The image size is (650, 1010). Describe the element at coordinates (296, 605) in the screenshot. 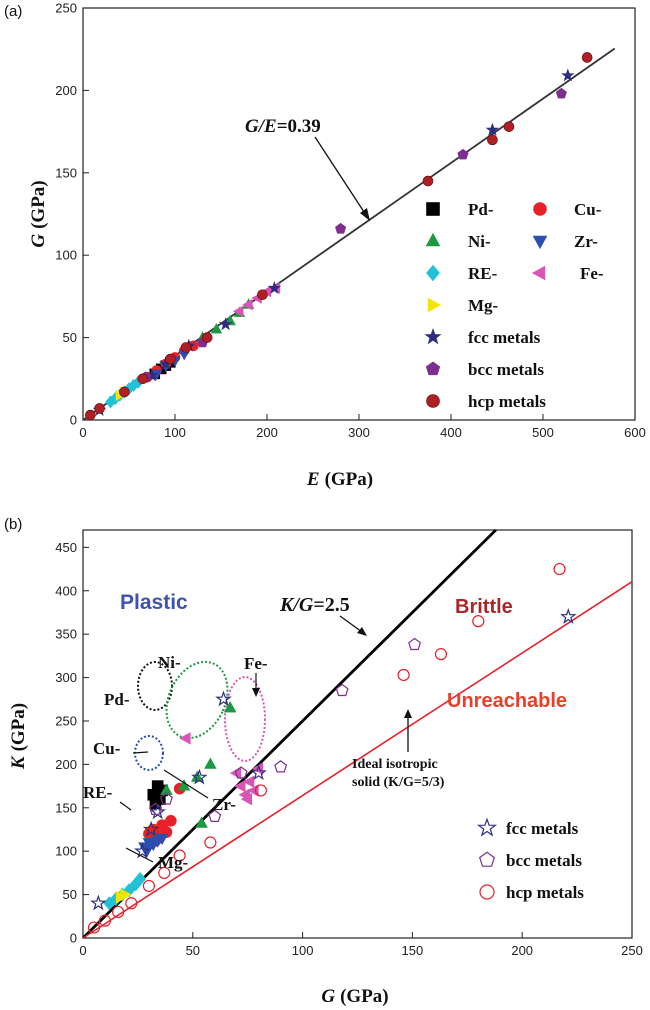

I see `kg-label-var: K/G` at that location.